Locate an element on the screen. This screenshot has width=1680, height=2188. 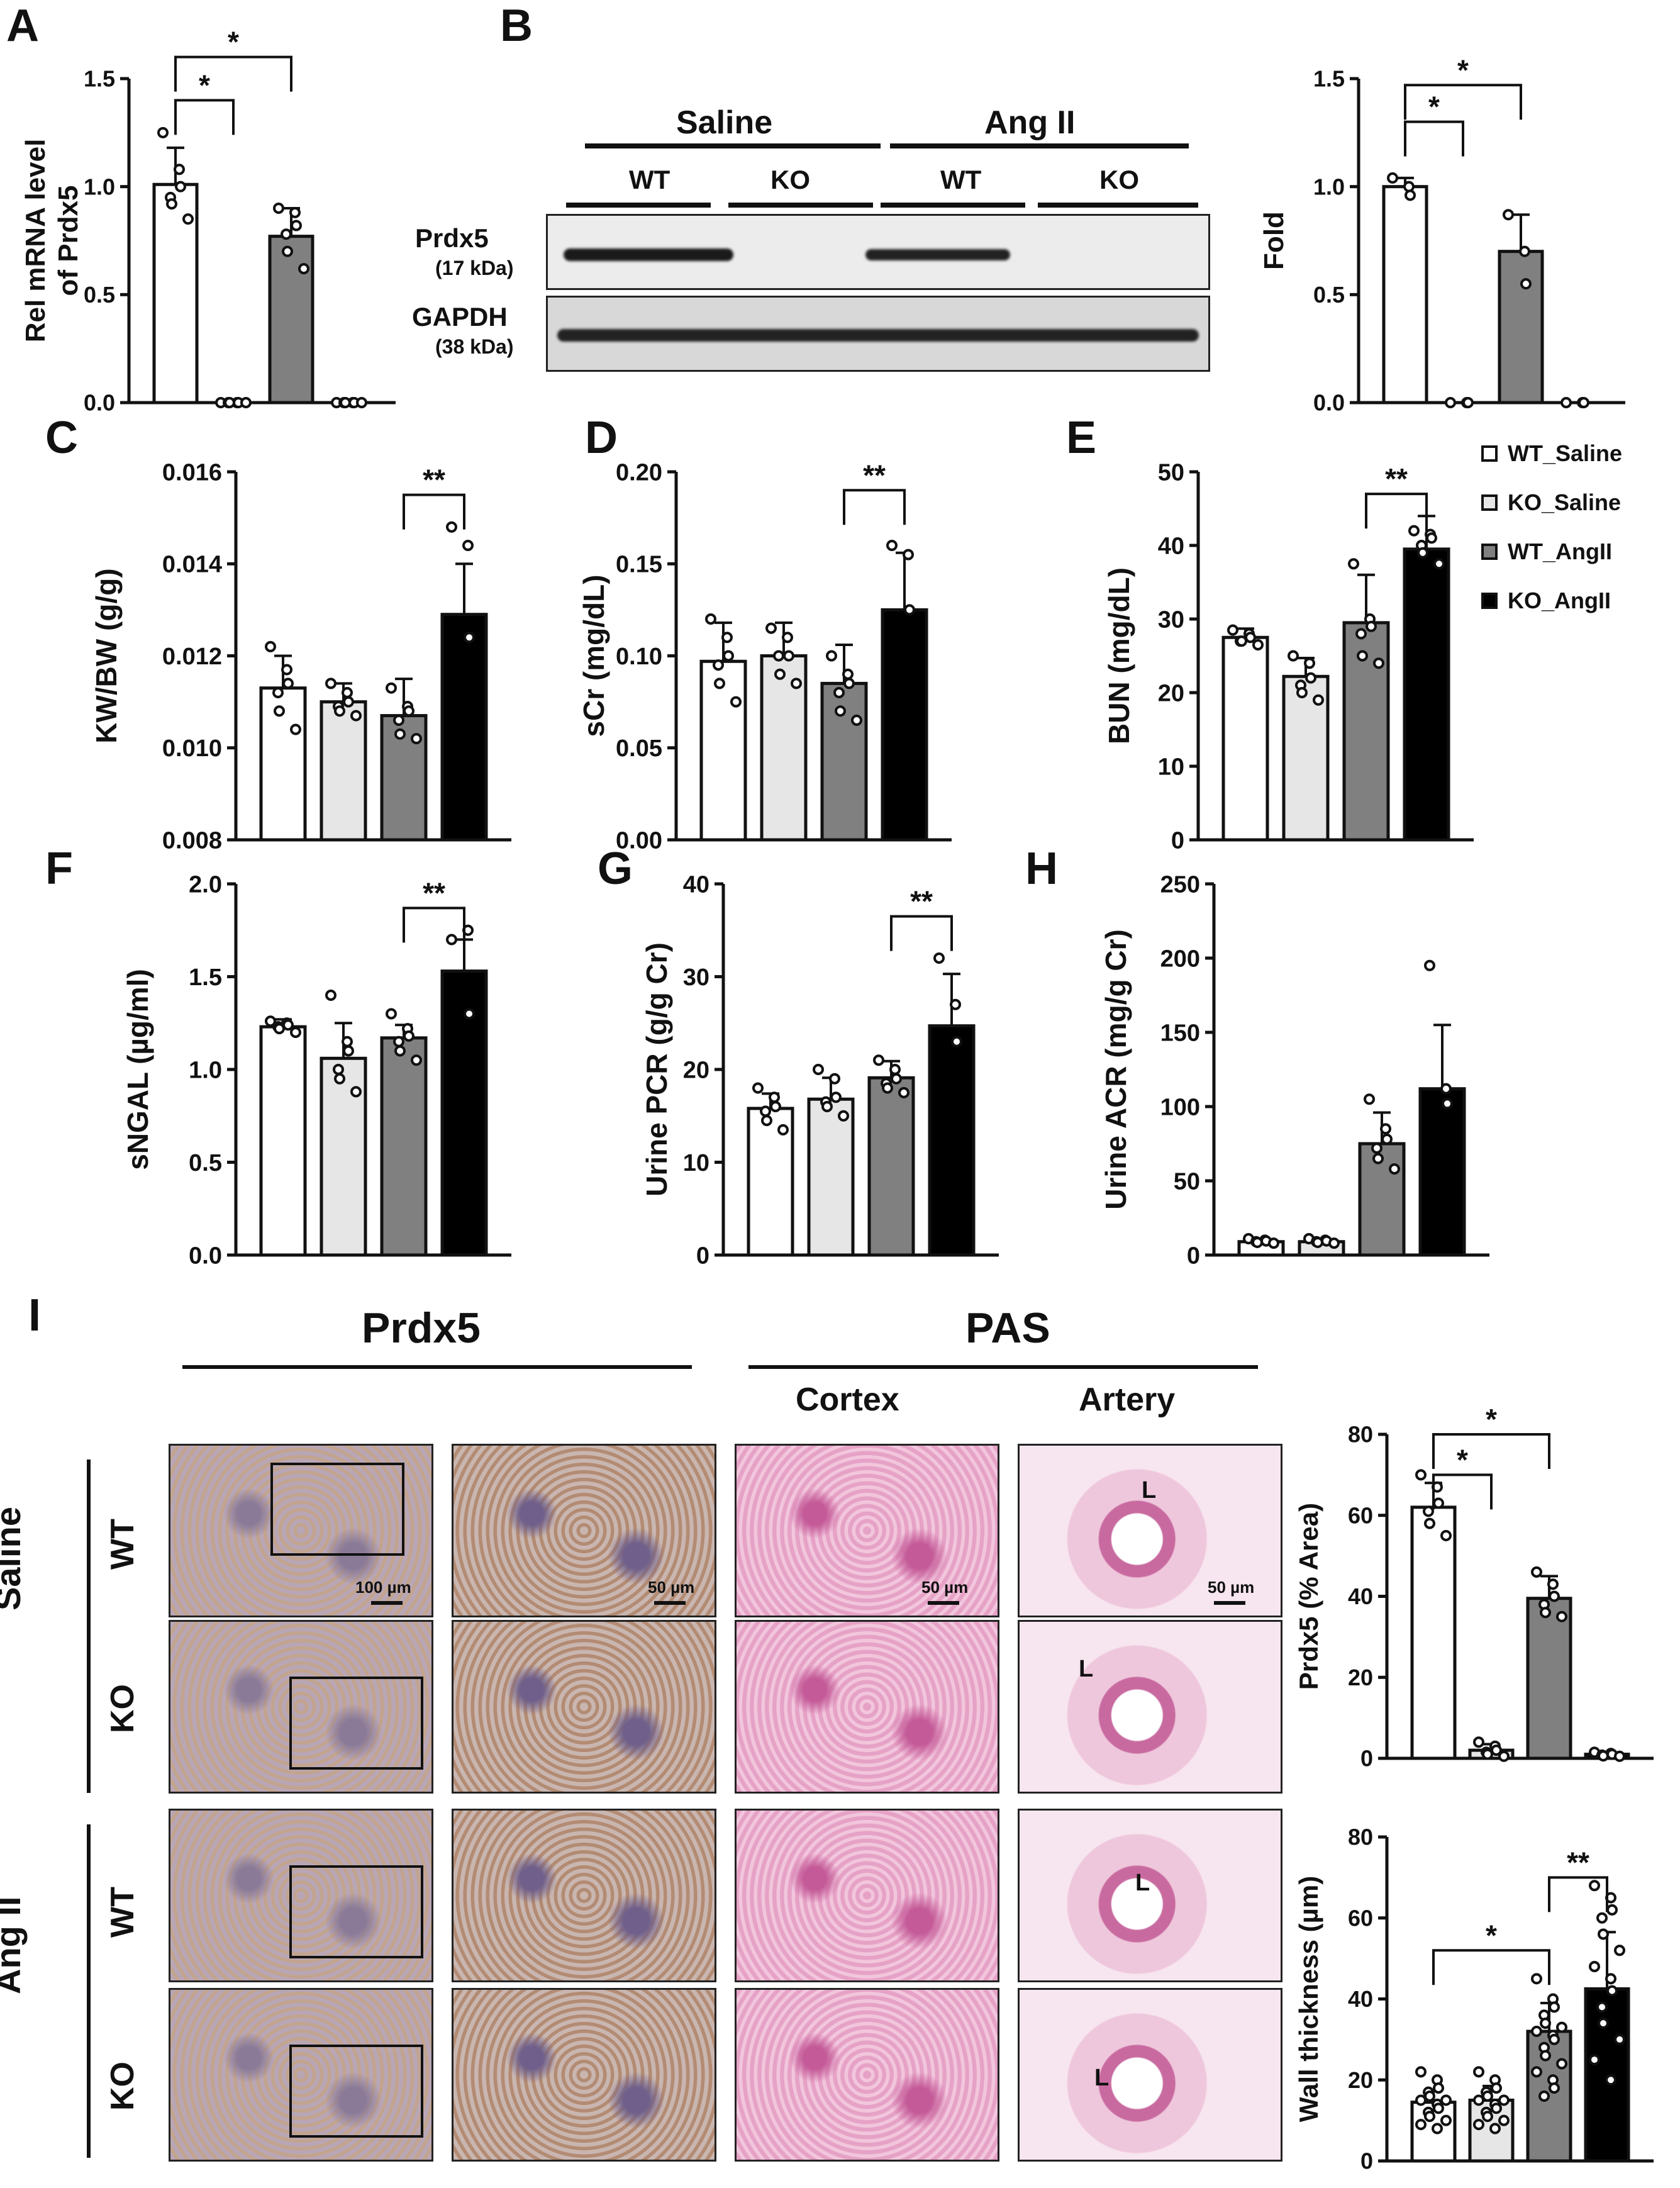
y-axis-label: Rel mRNA levelof Prdx5 is located at coordinates (52, 241).